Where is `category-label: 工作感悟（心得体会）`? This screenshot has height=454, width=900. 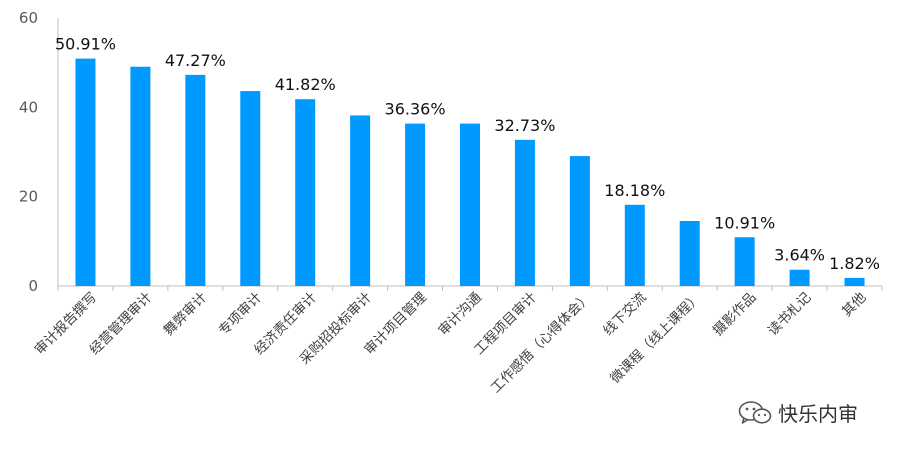
category-label: 工作感悟（心得体会） is located at coordinates (540, 342).